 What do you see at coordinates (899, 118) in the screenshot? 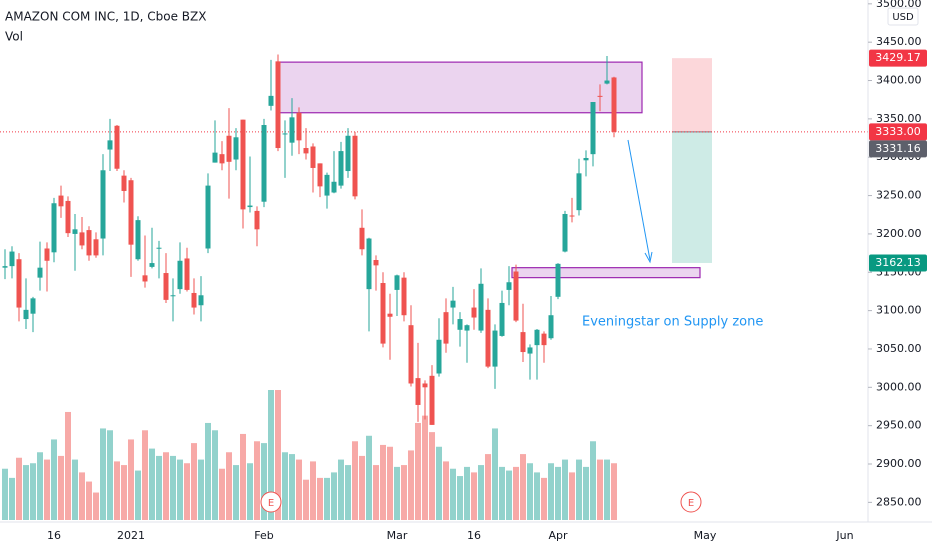
I see `y-tick-label: 3350.00` at bounding box center [899, 118].